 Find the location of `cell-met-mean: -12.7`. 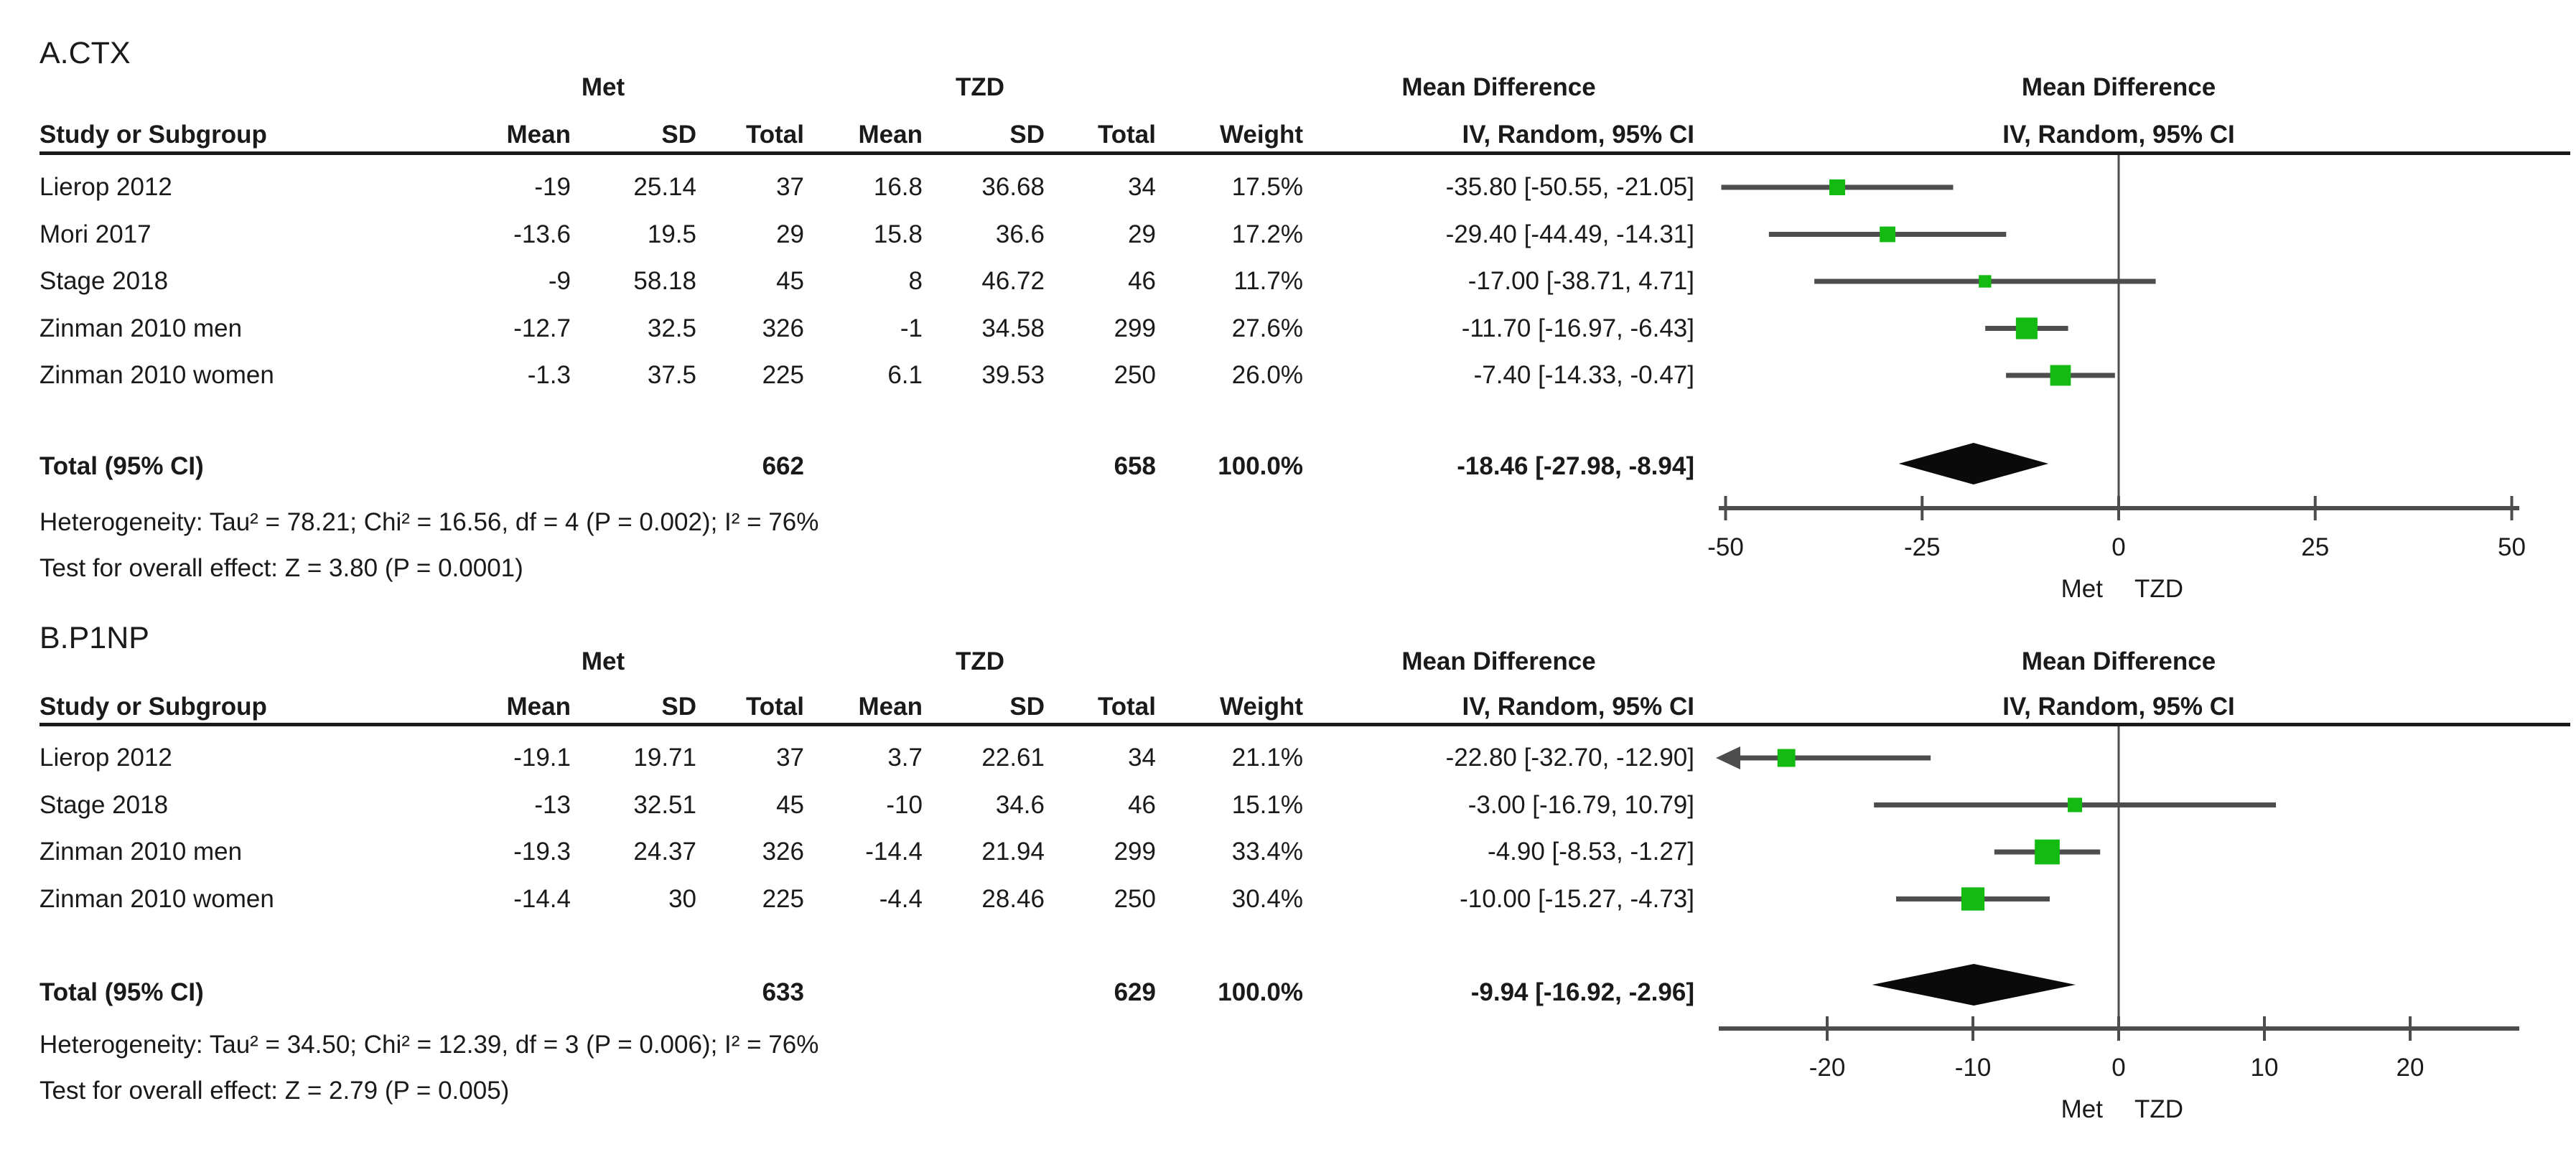

cell-met-mean: -12.7 is located at coordinates (542, 328).